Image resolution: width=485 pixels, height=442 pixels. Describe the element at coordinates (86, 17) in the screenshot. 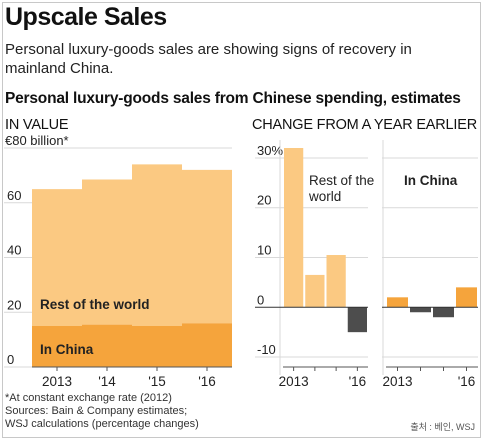

I see `headline: Upscale Sales` at that location.